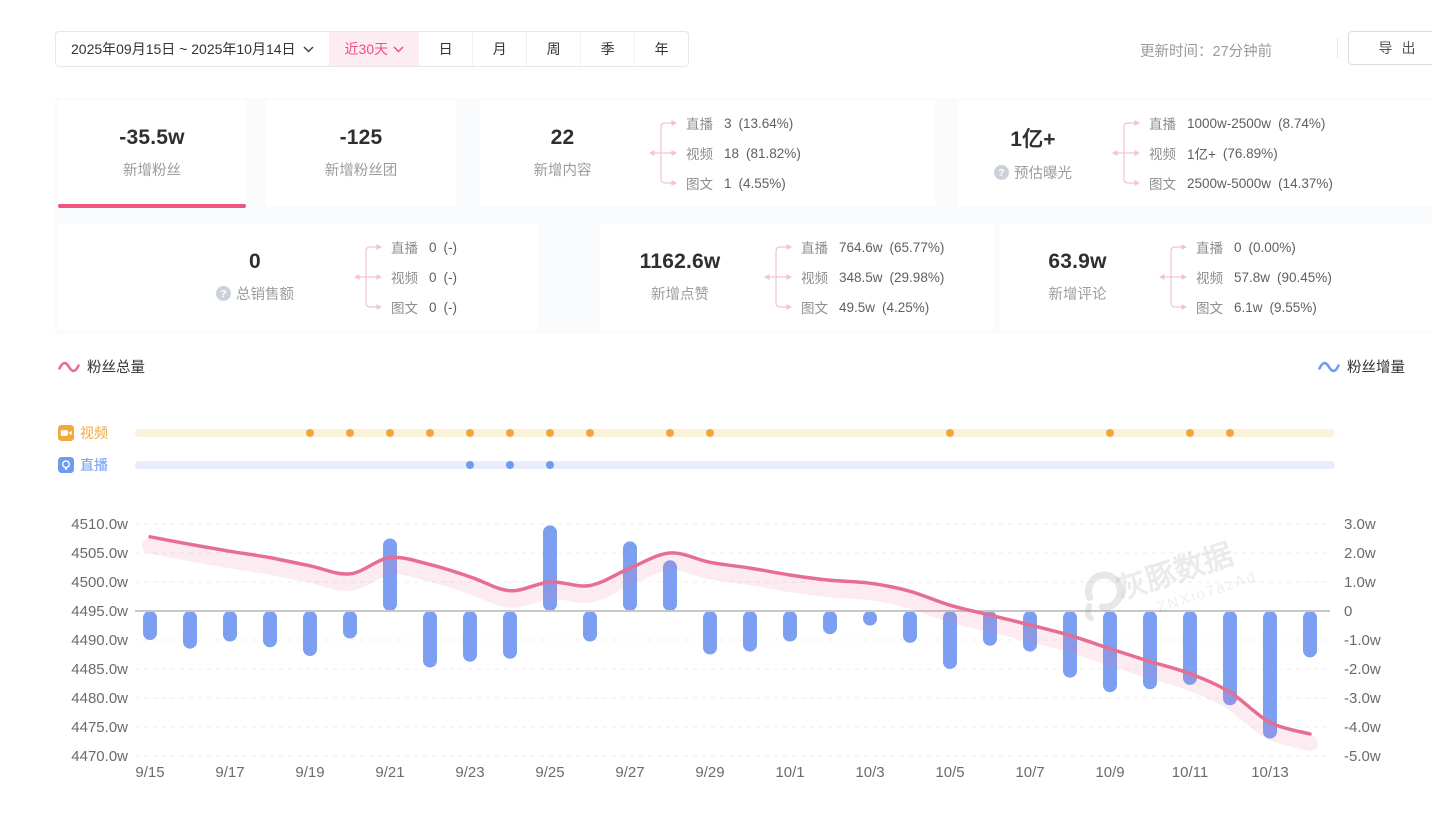  I want to click on svg-text: -4.0w, so click(1362, 727).